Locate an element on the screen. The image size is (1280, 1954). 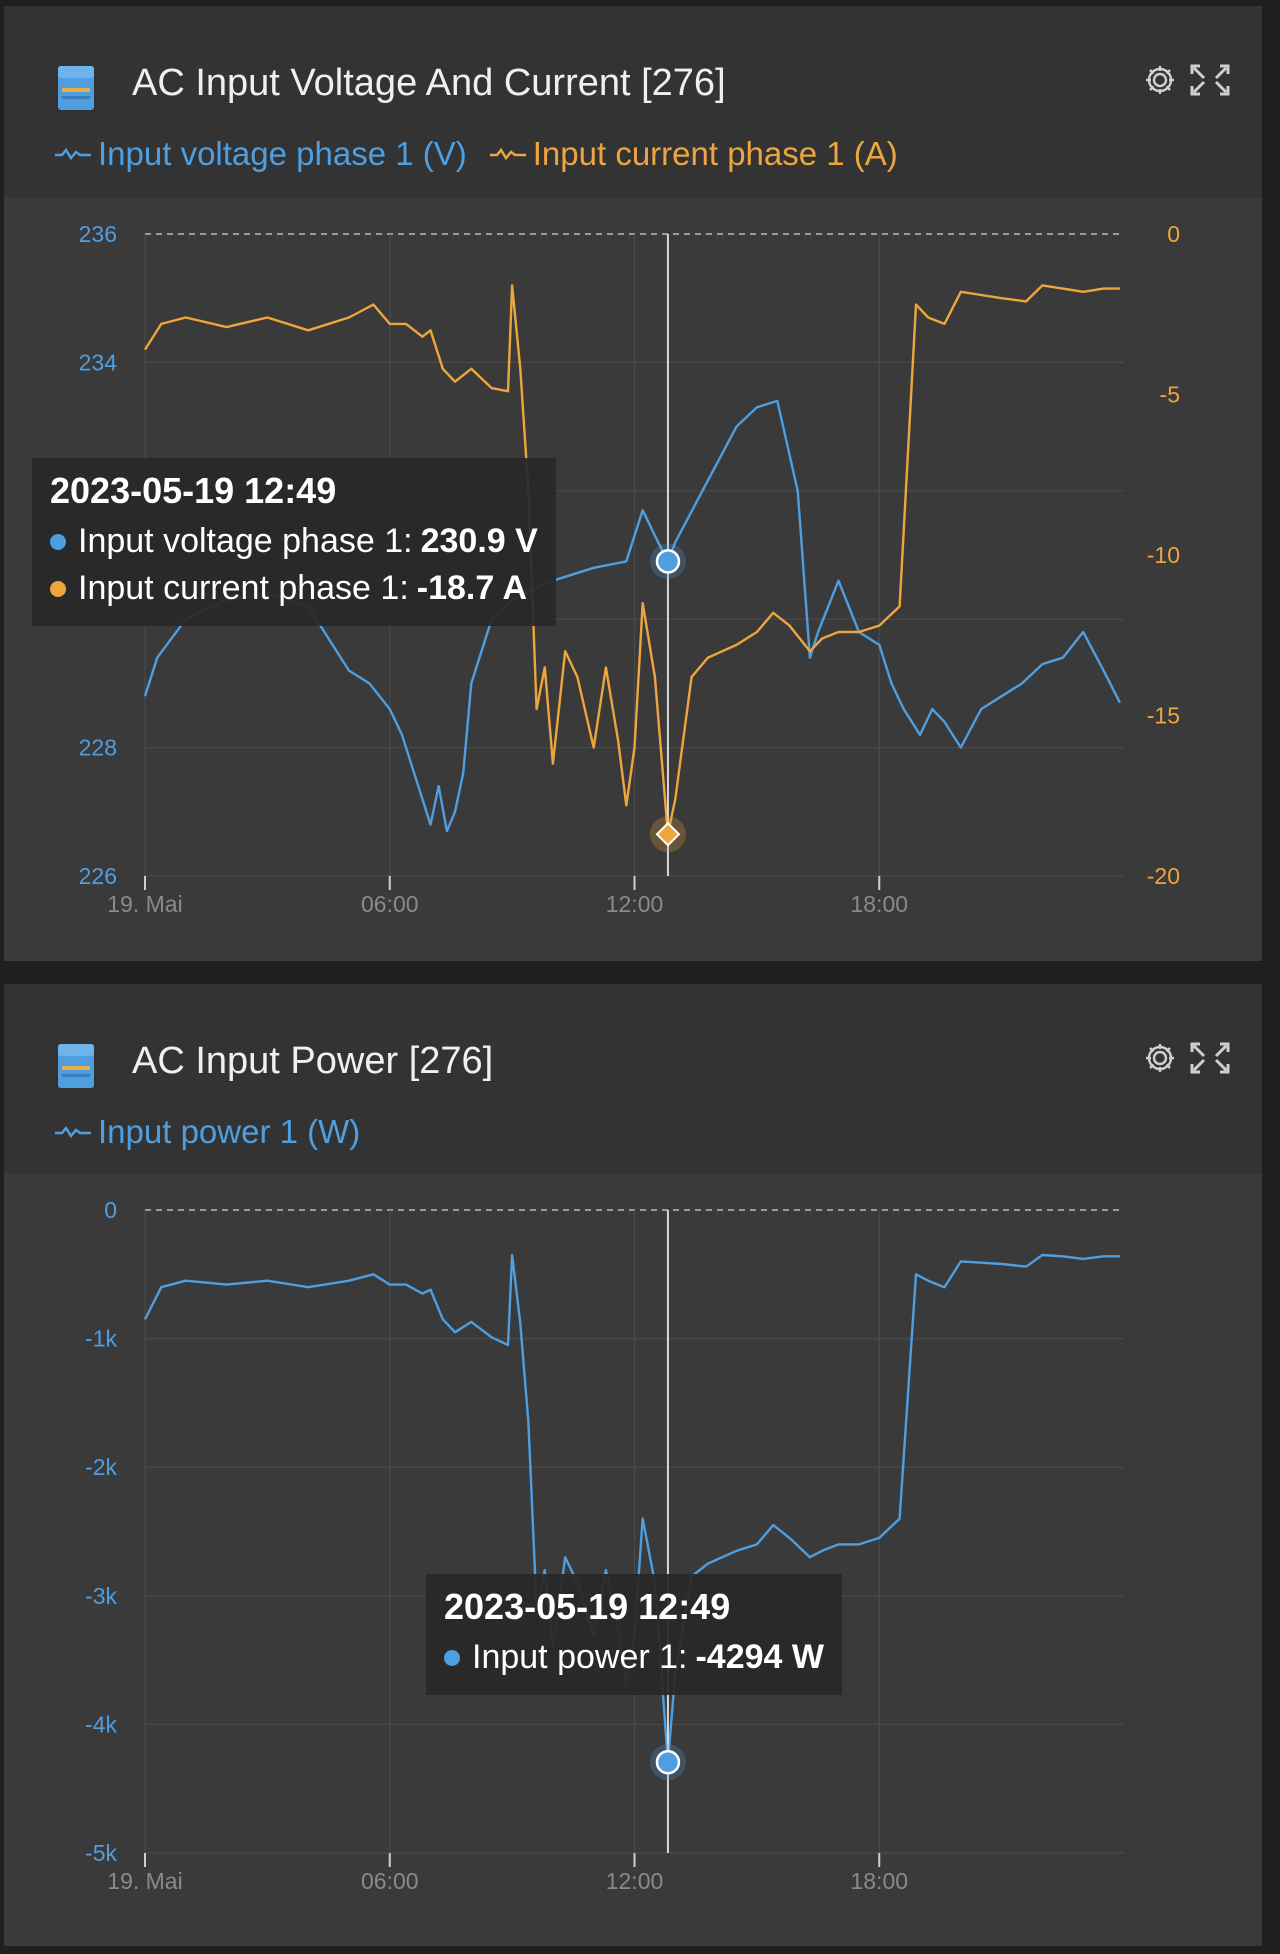
chart-tooltip: 2023-05-19 12:49 Input power 1: -4294 W is located at coordinates (634, 1634).